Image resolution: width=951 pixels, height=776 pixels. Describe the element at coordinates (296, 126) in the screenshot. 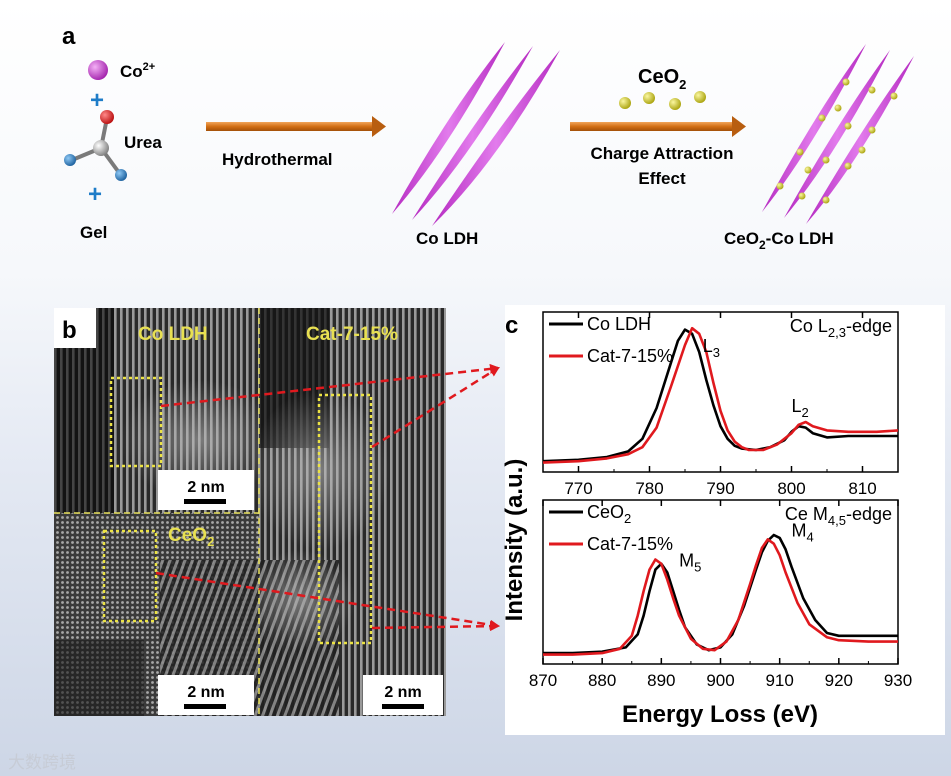

I see `hydrothermal-arrow-icon` at that location.